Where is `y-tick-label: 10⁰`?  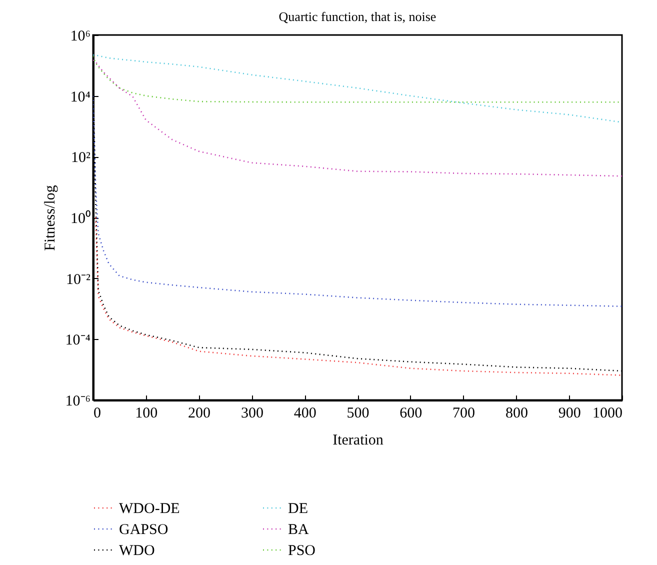 y-tick-label: 10⁰ is located at coordinates (80, 218).